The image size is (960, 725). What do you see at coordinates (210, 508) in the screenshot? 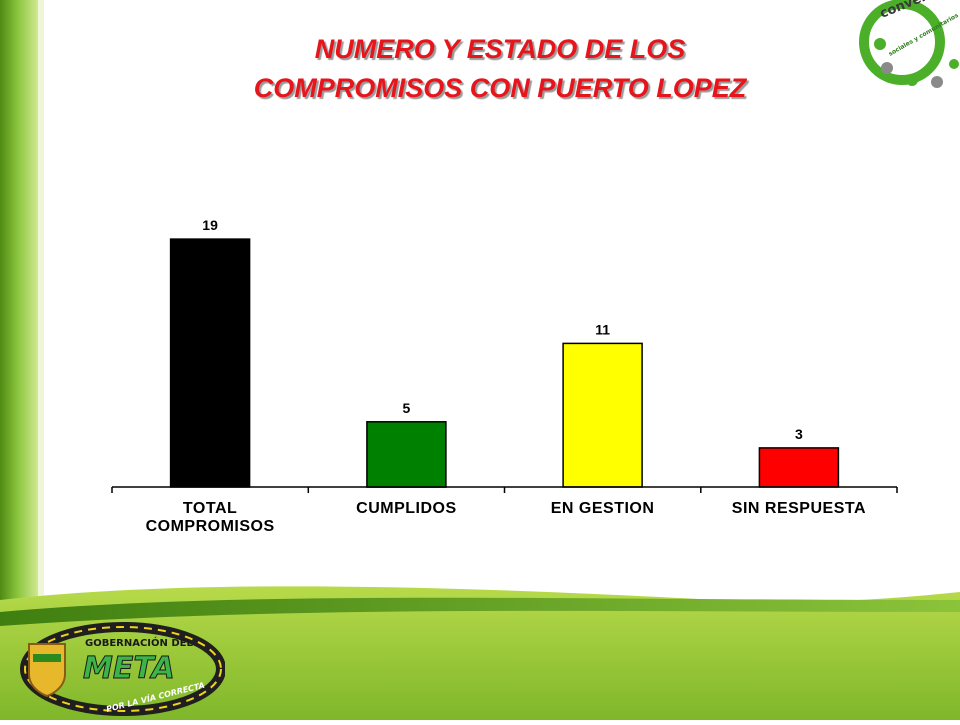
I see `x-tick-label: TOTAL` at bounding box center [210, 508].